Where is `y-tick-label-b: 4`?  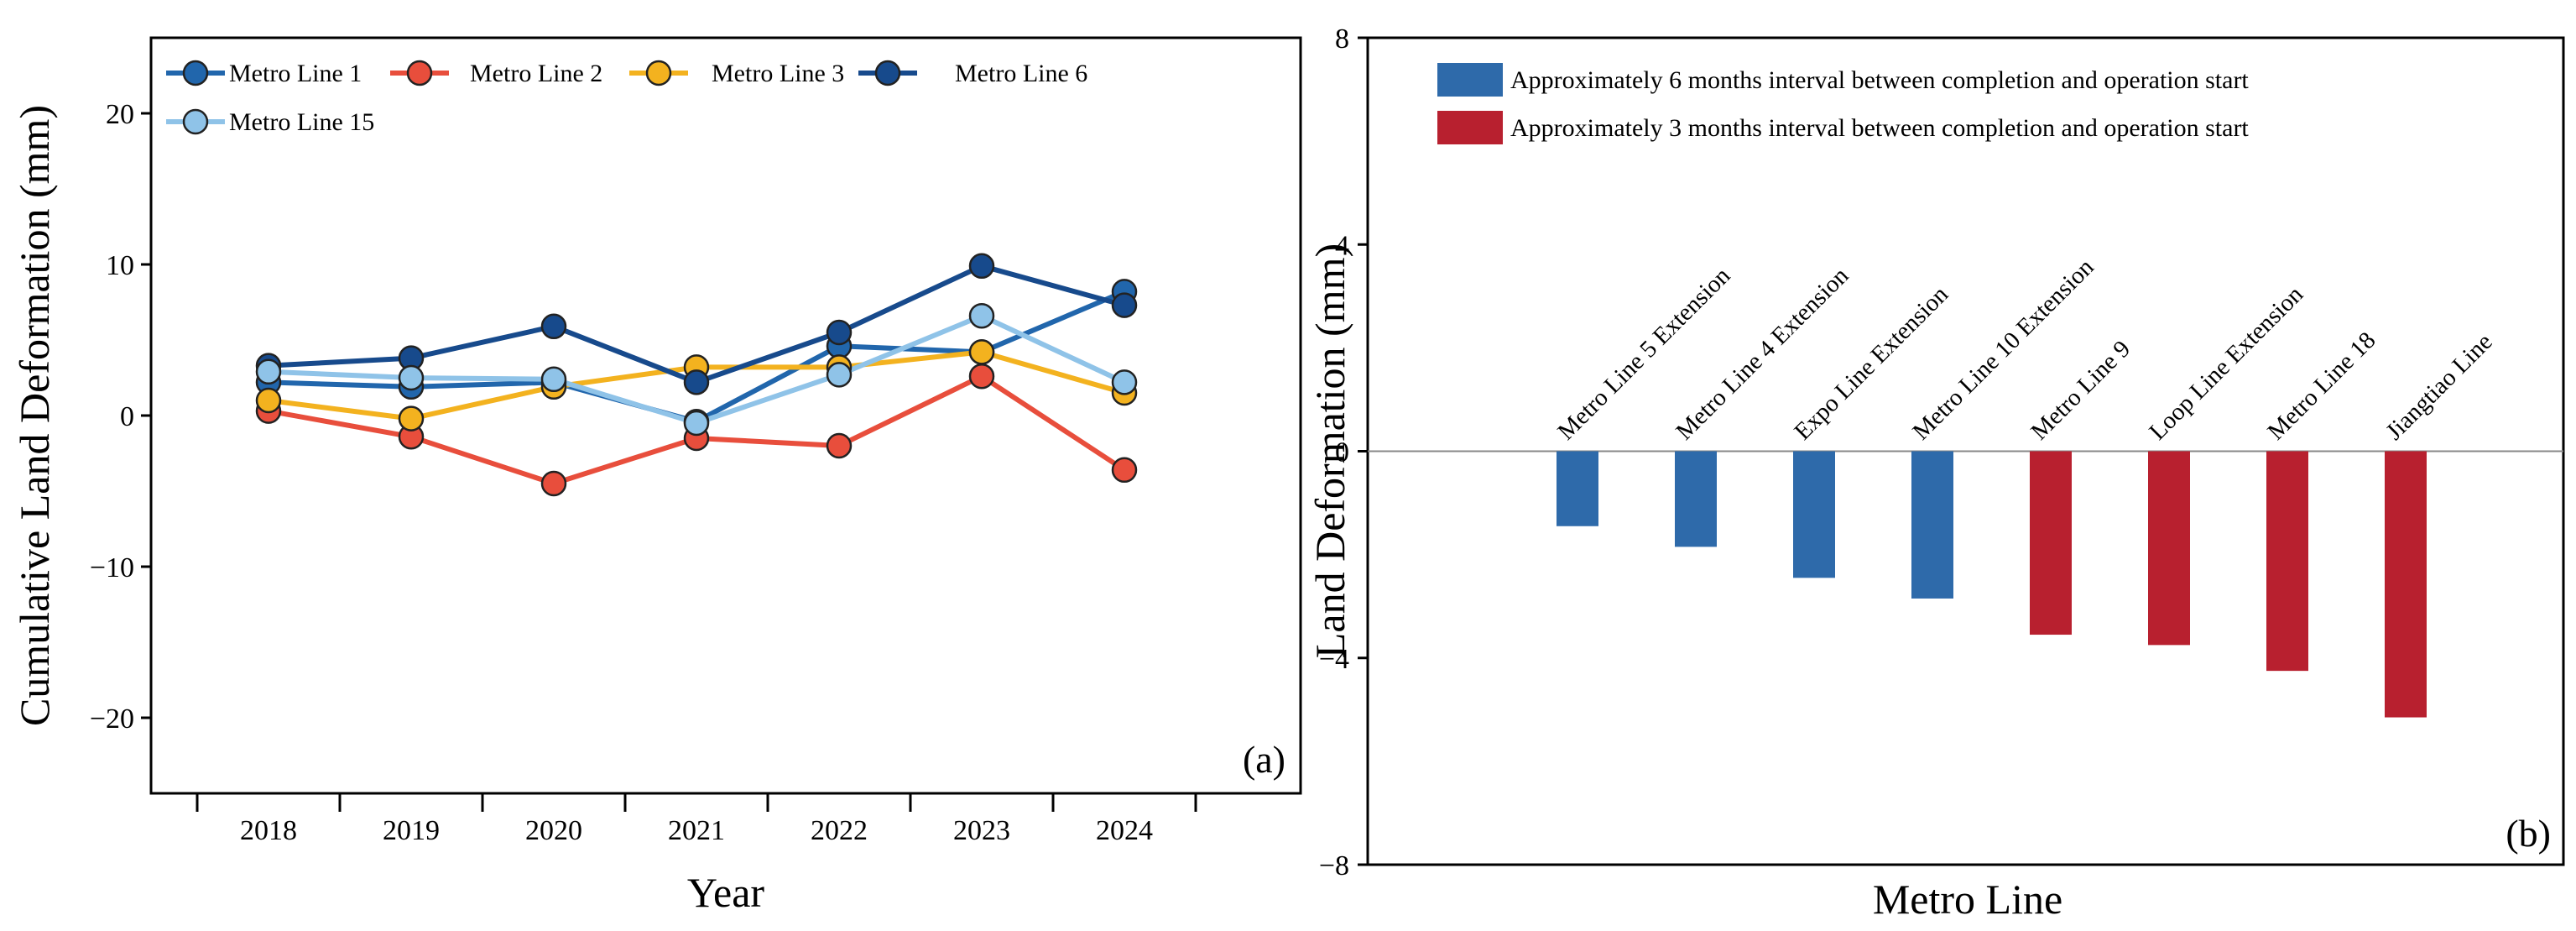 y-tick-label-b: 4 is located at coordinates (1342, 245).